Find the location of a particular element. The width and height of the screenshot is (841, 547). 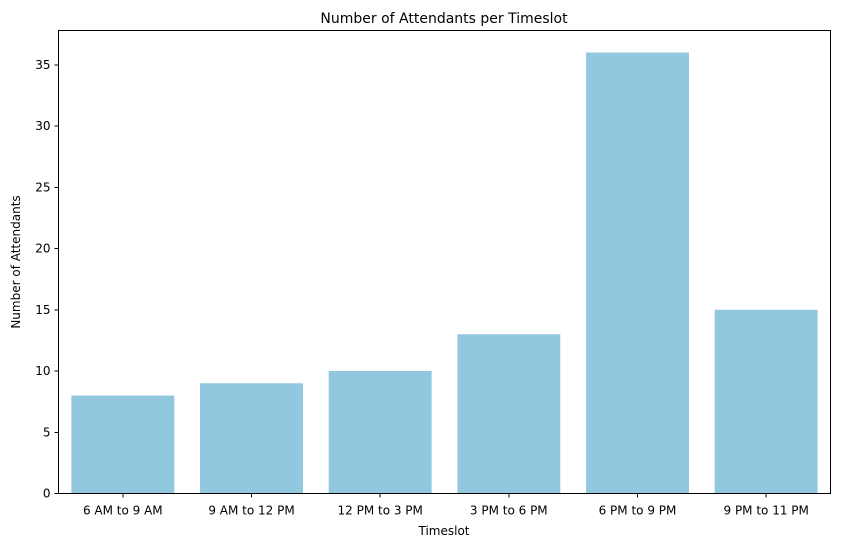

y-axis-label: Number of Attendants is located at coordinates (16, 261).